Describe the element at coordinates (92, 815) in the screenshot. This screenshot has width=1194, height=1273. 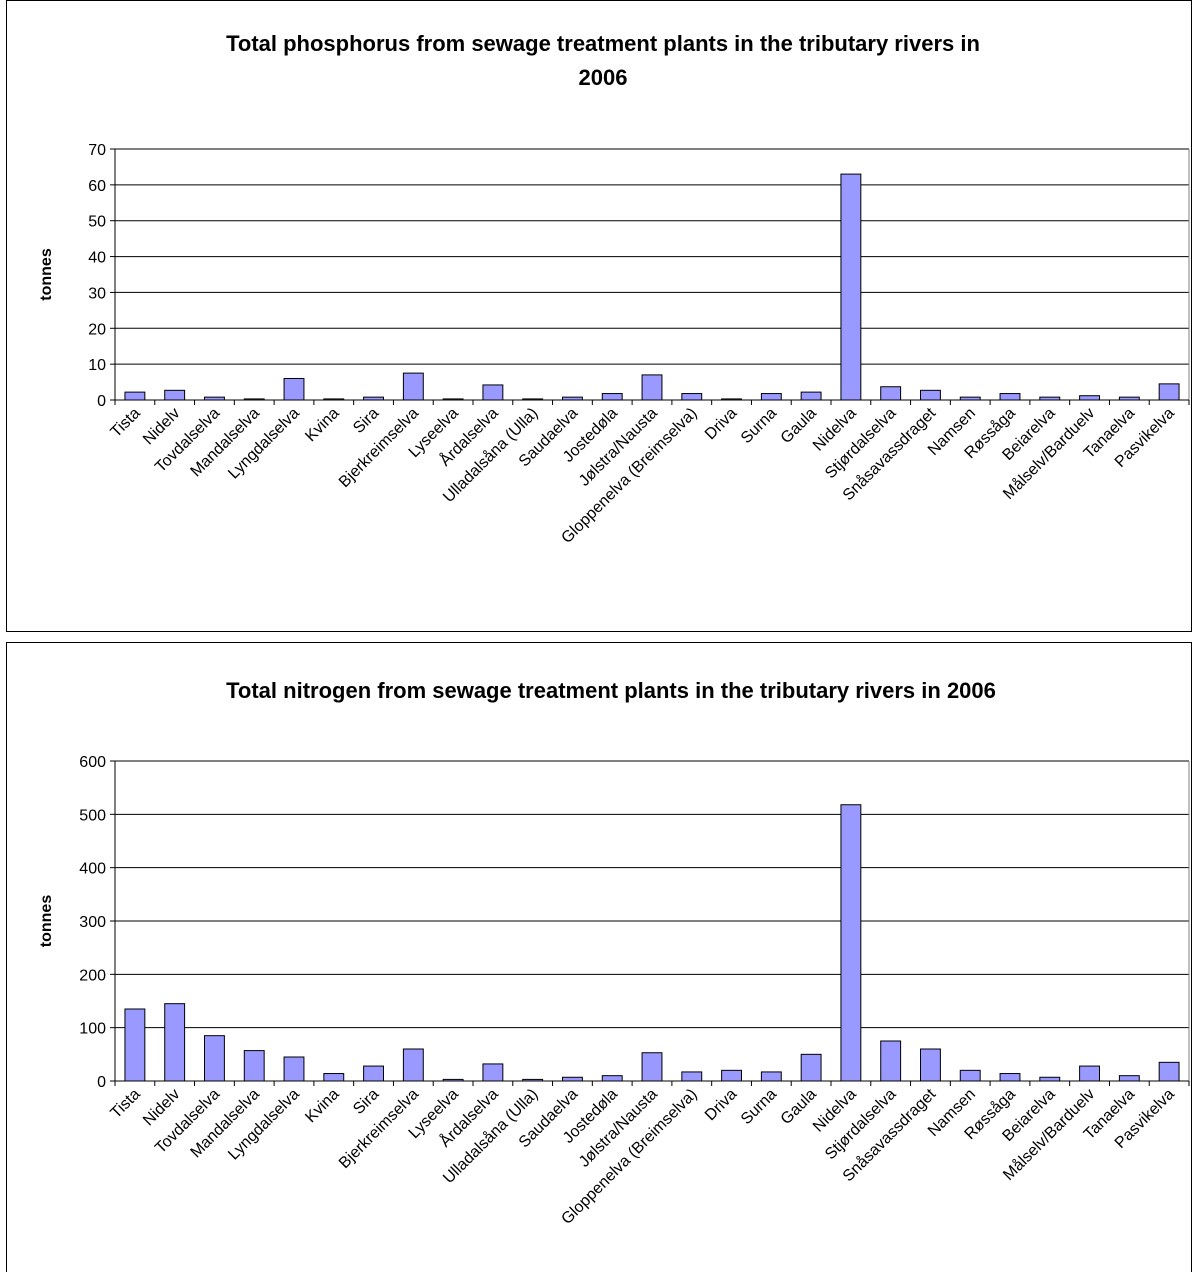
I see `y-tick-label: 500` at that location.